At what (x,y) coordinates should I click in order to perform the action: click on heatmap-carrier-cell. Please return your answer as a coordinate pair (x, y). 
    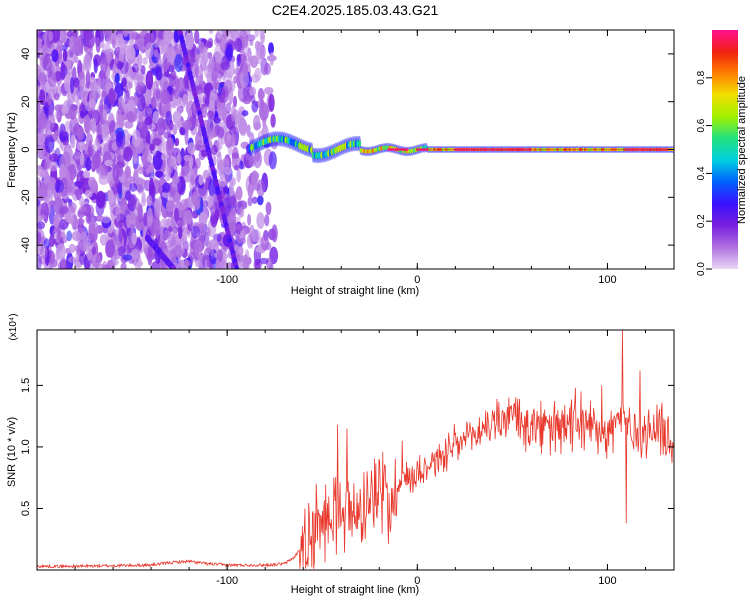
    Looking at the image, I should click on (359, 144).